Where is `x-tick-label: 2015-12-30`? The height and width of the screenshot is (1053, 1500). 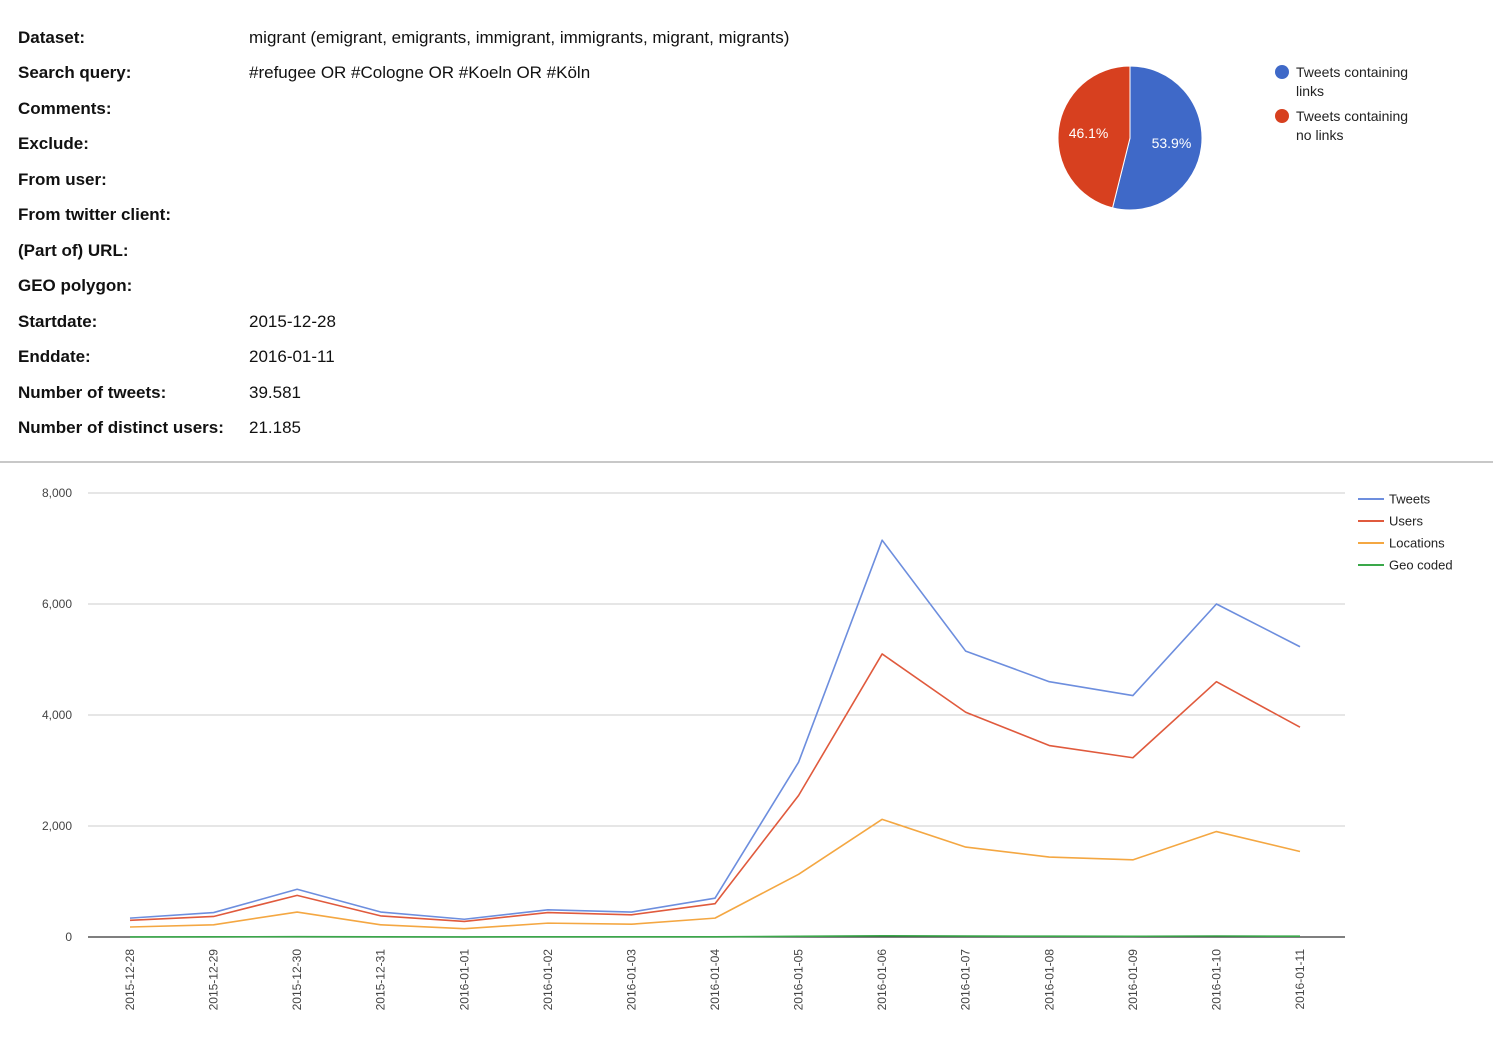 x-tick-label: 2015-12-30 is located at coordinates (297, 980).